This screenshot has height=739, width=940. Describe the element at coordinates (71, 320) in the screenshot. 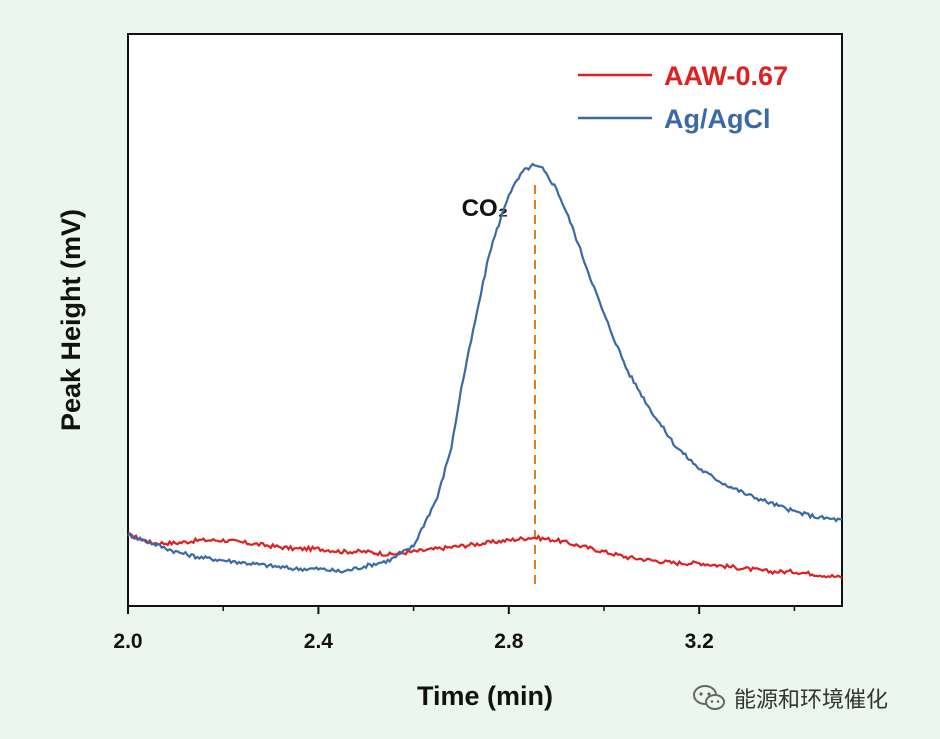

I see `y-axis-title: Peak Height (mV)` at that location.